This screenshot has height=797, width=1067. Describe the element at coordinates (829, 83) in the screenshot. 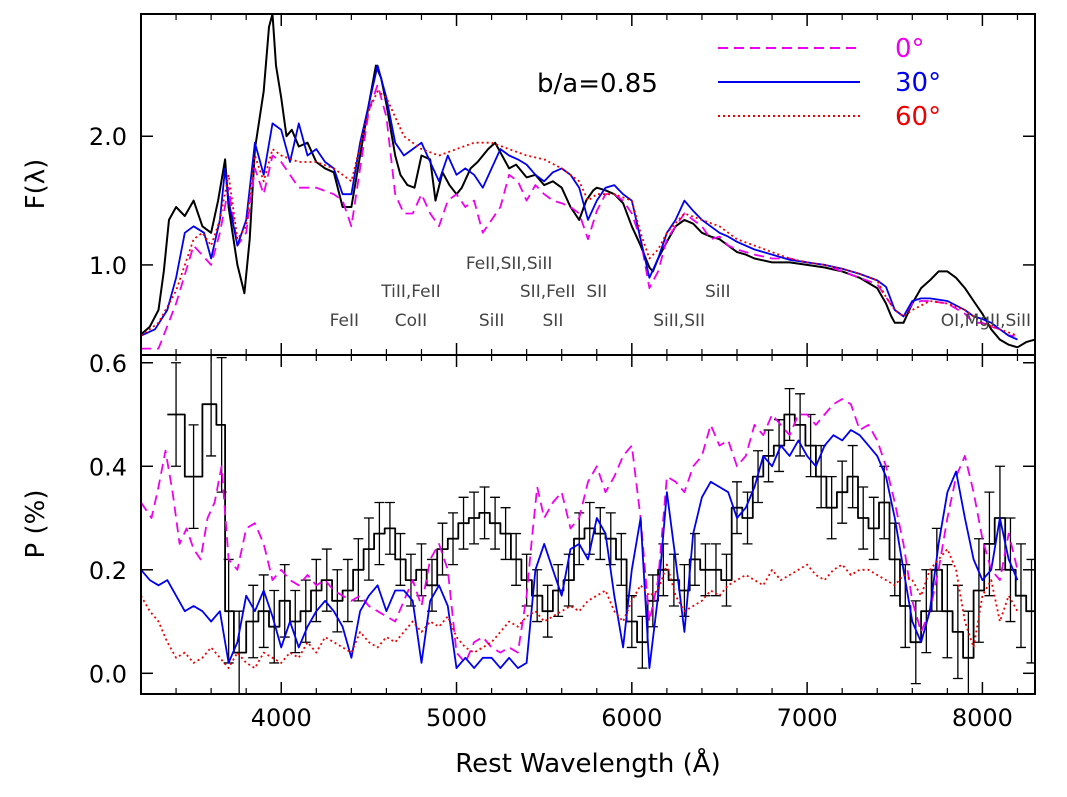

I see `legend: 0° 30° 60°` at that location.